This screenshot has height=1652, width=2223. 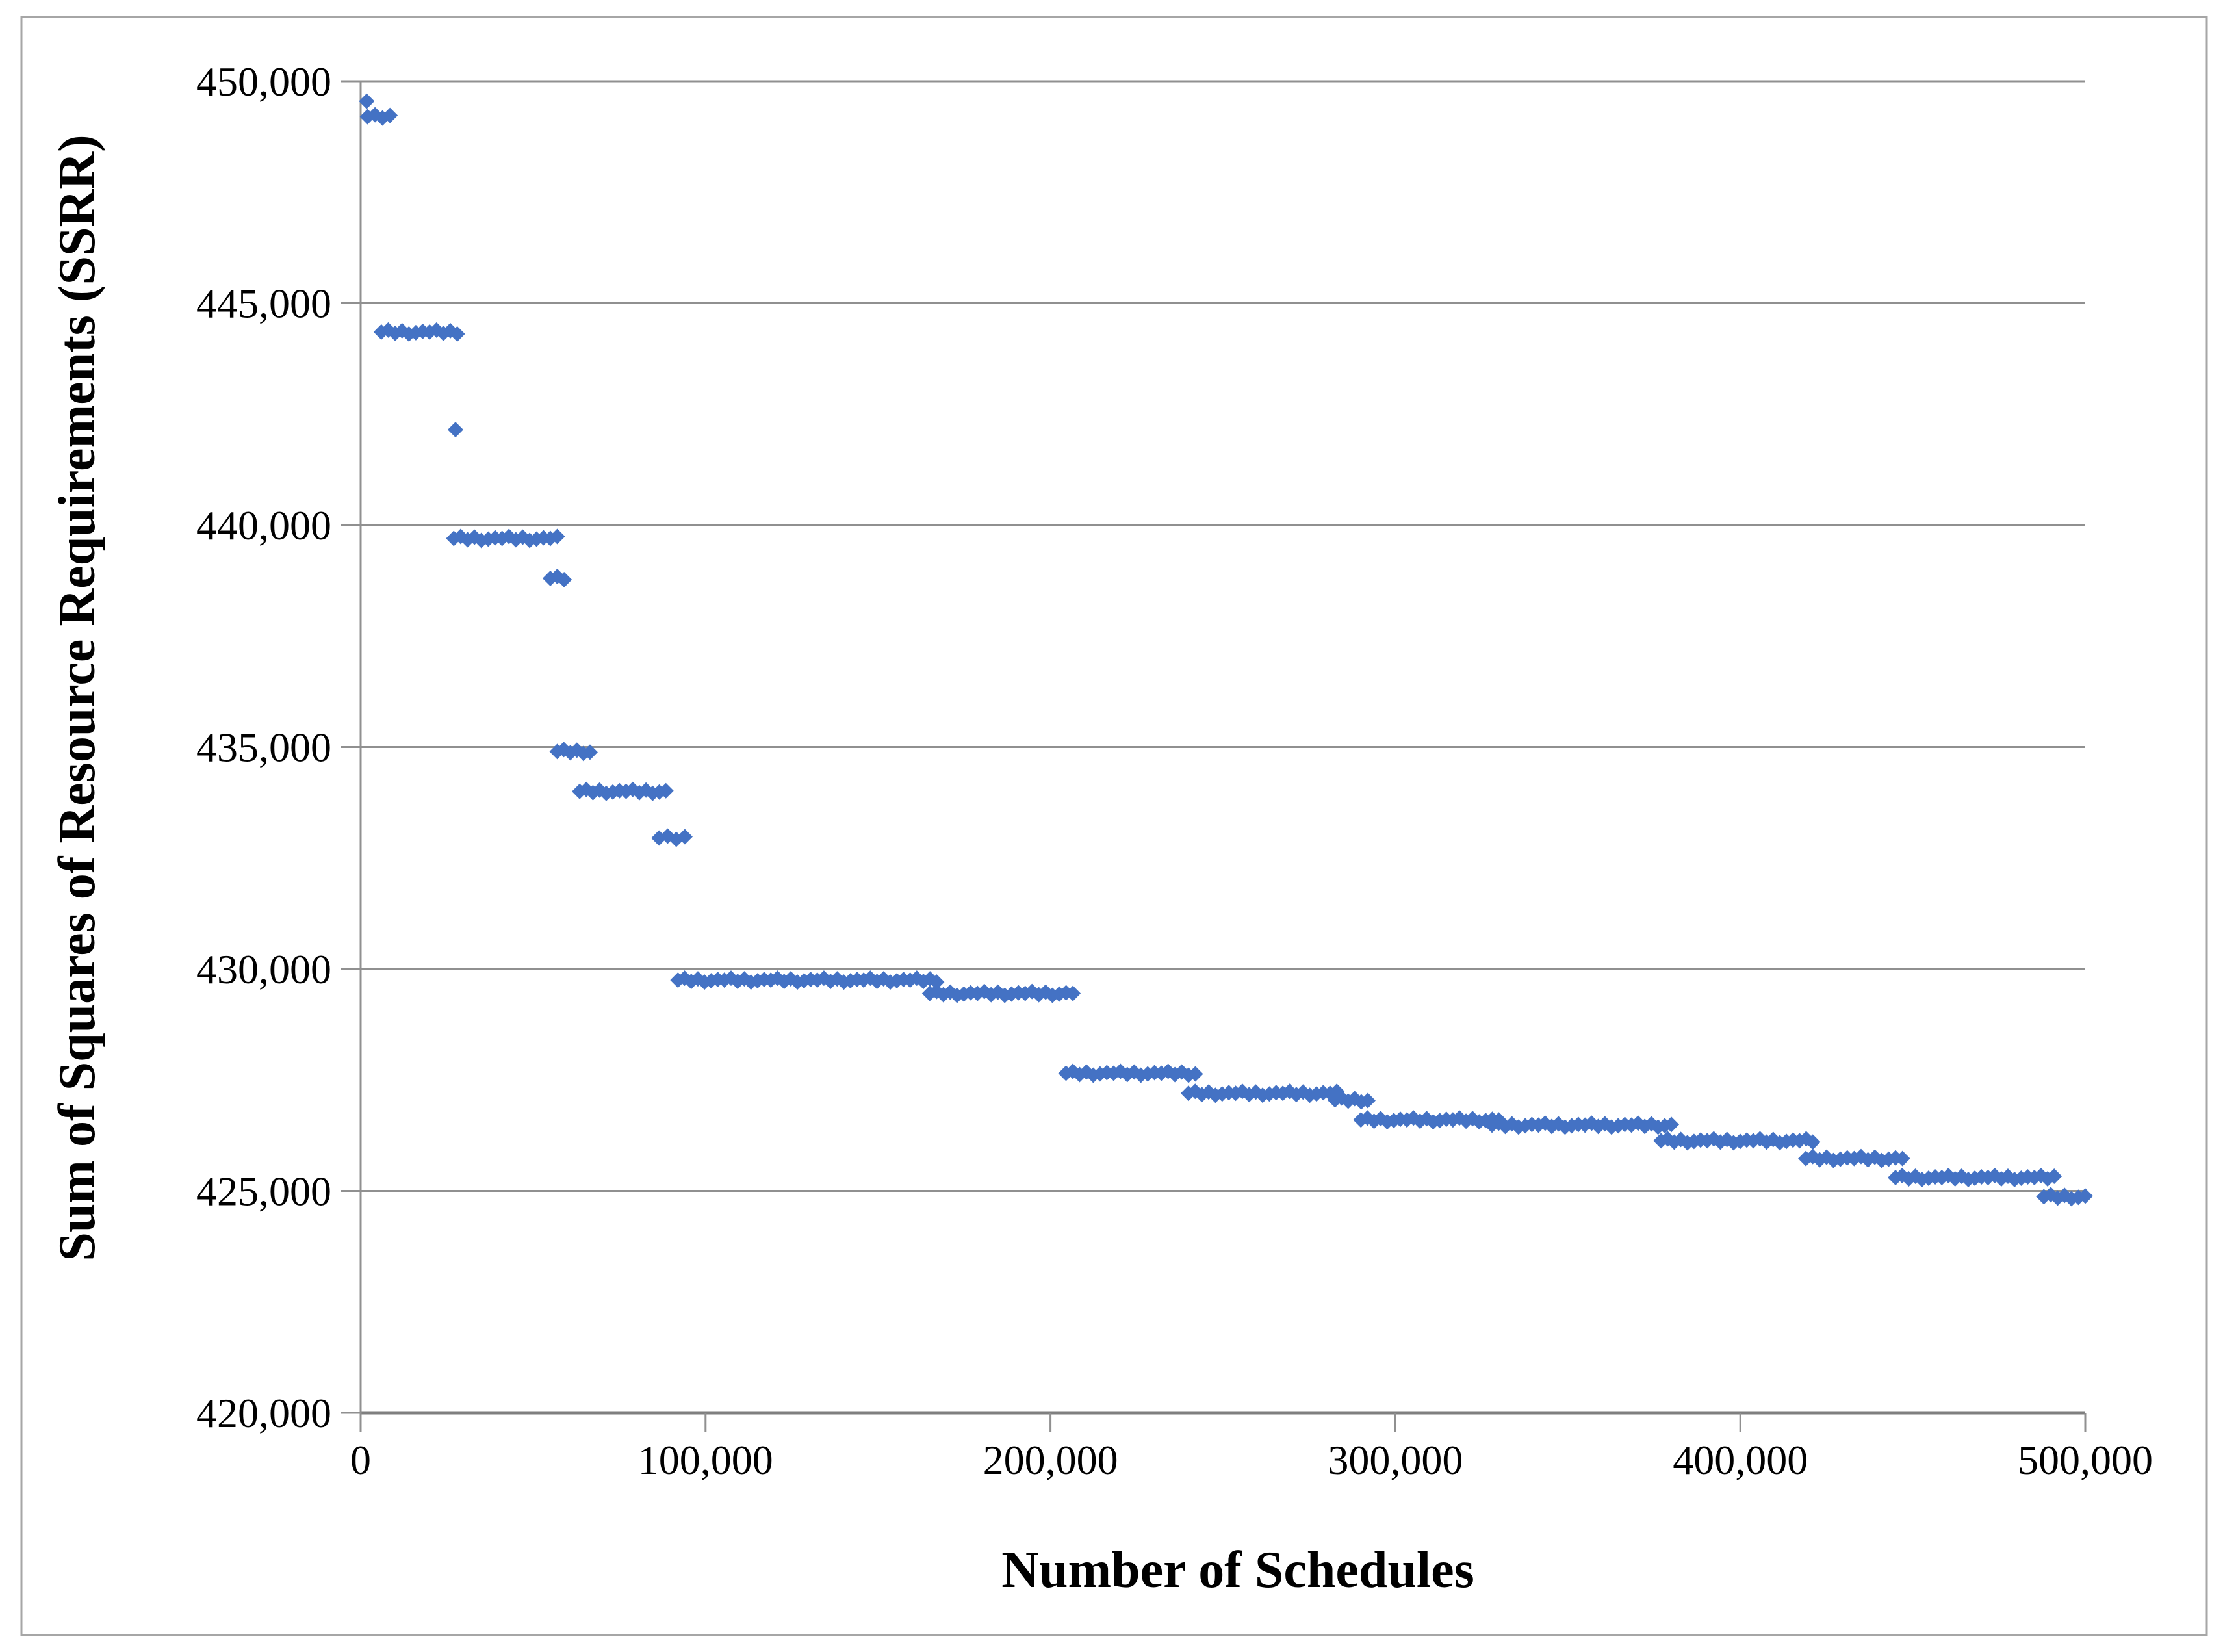 I want to click on y-tick-label: 450,000, so click(x=263, y=81).